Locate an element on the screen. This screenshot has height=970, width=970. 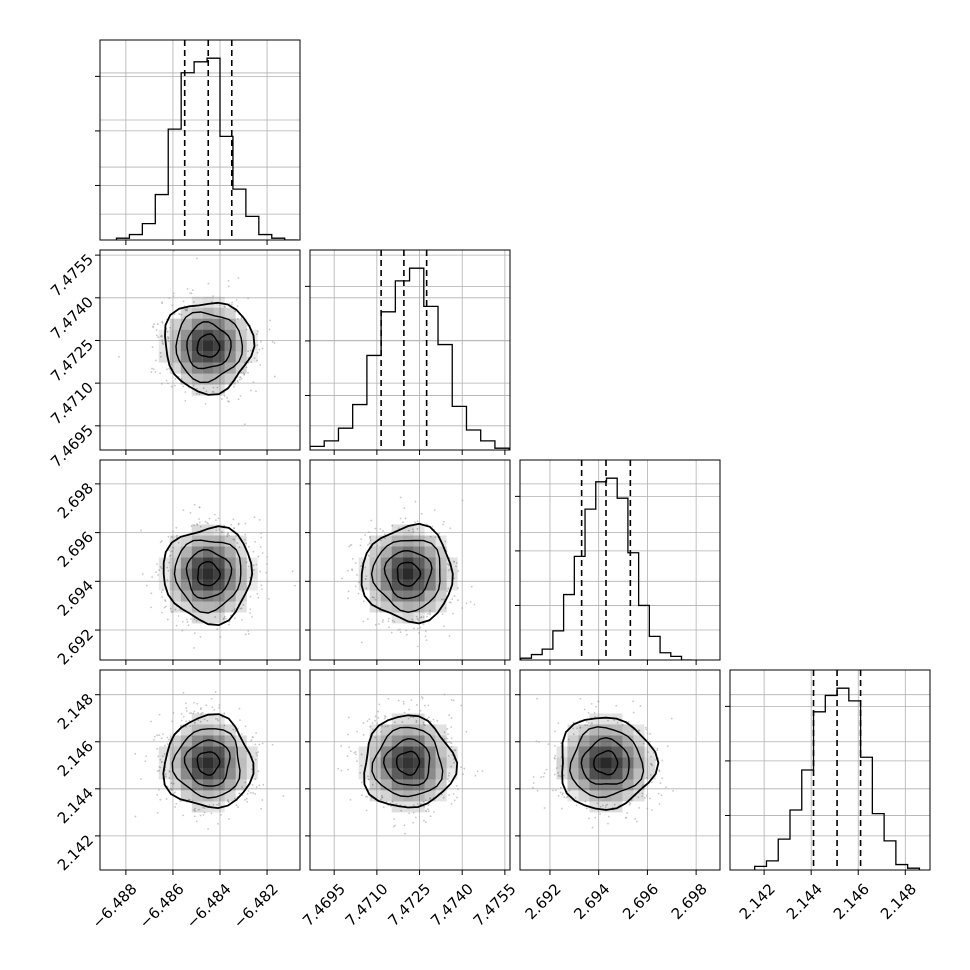
y-tick-label: 2.694 is located at coordinates (75, 598).